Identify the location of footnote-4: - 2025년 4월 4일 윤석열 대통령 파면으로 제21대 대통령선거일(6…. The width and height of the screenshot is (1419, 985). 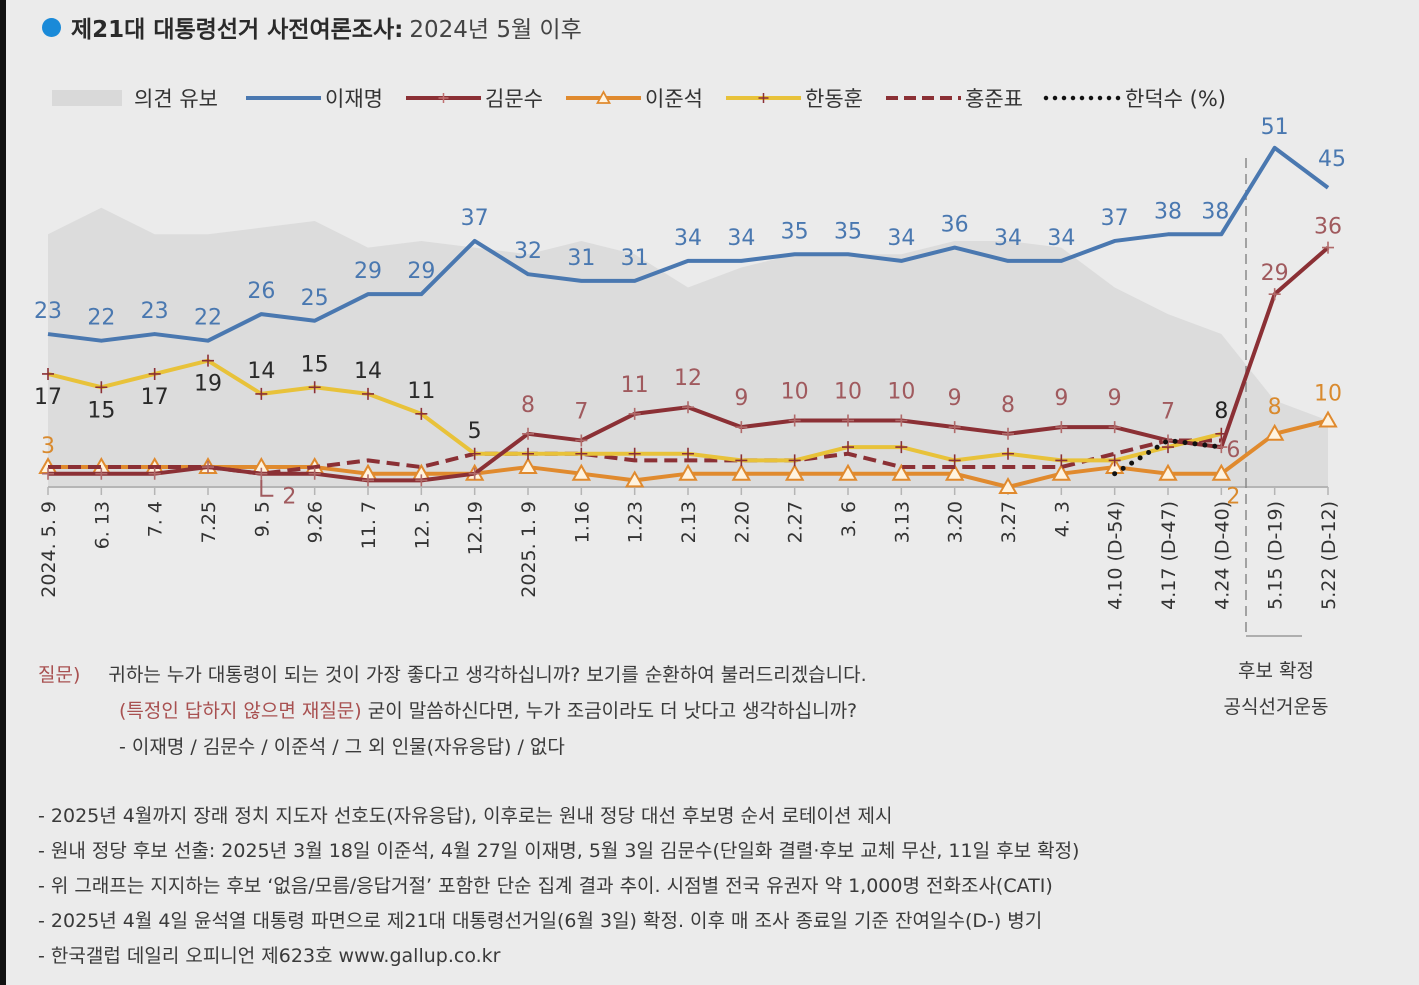
(540, 921).